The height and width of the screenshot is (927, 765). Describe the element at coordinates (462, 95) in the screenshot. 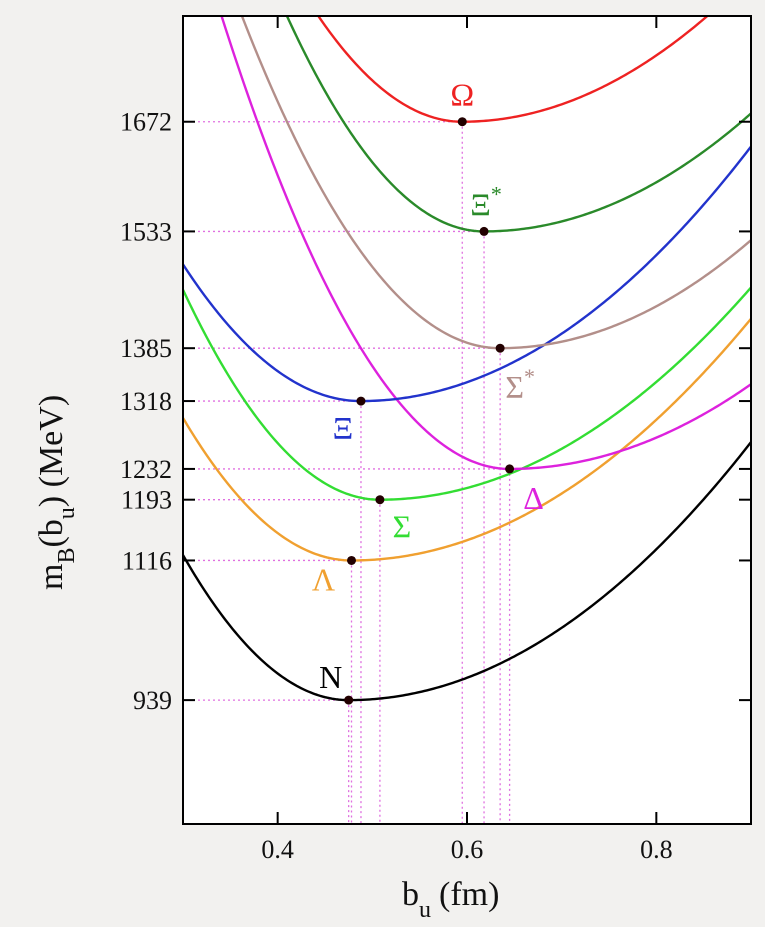

I see `series-label-Ω: Ω` at that location.